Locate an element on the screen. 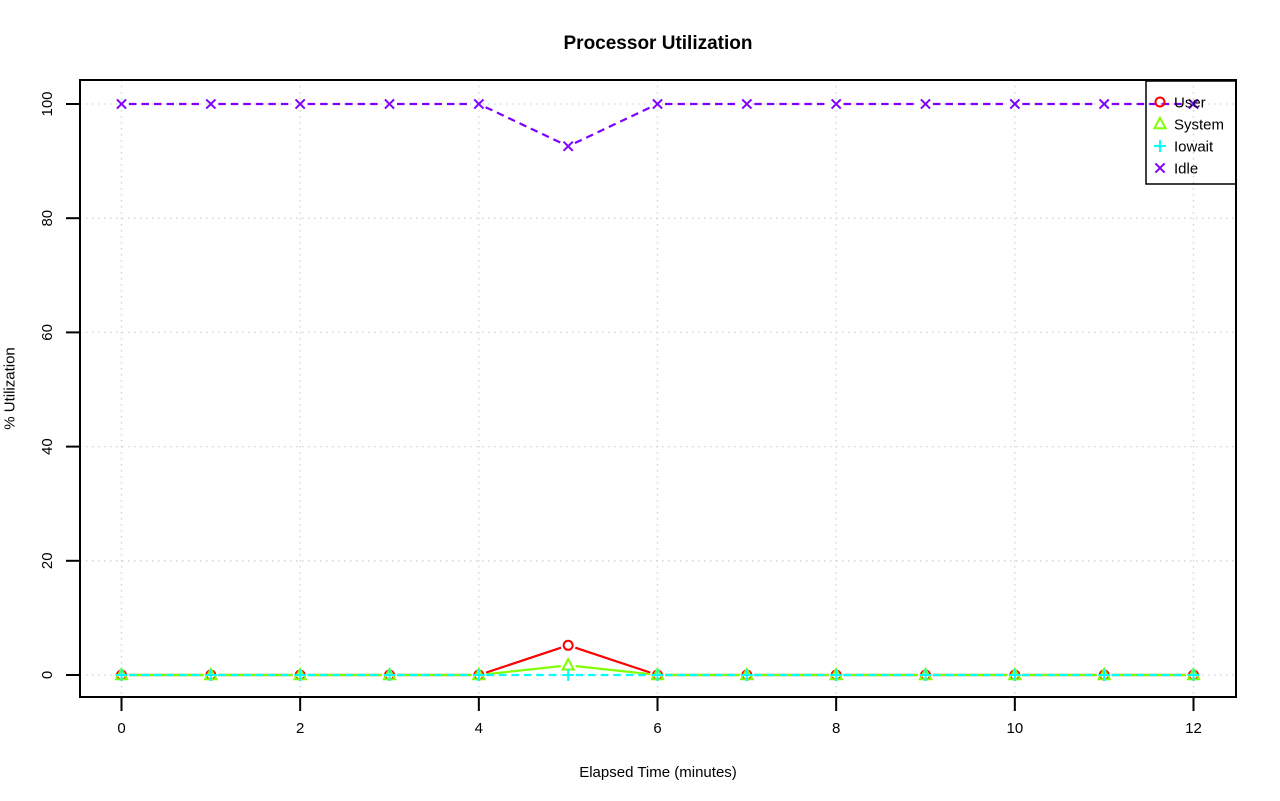  y-axis-tick-label: 0 is located at coordinates (47, 675).